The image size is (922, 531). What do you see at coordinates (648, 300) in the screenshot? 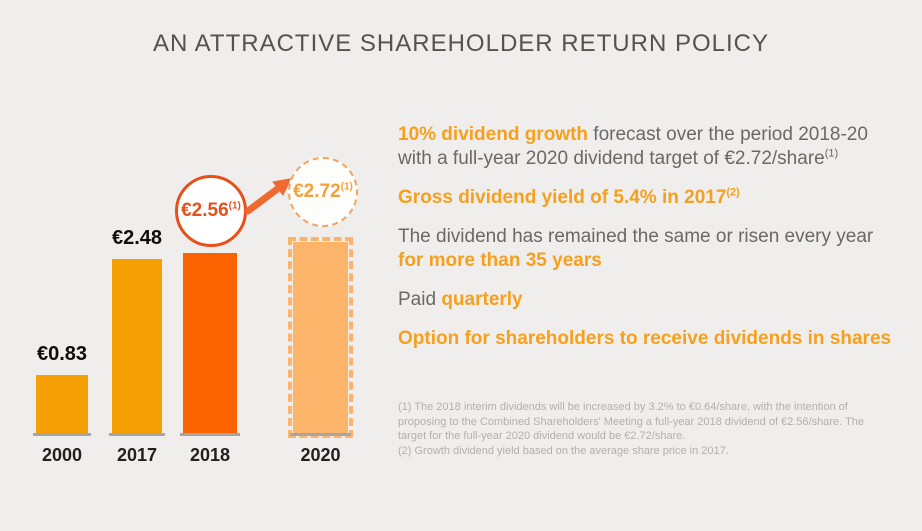
I see `key-point: Paid quarterly` at bounding box center [648, 300].